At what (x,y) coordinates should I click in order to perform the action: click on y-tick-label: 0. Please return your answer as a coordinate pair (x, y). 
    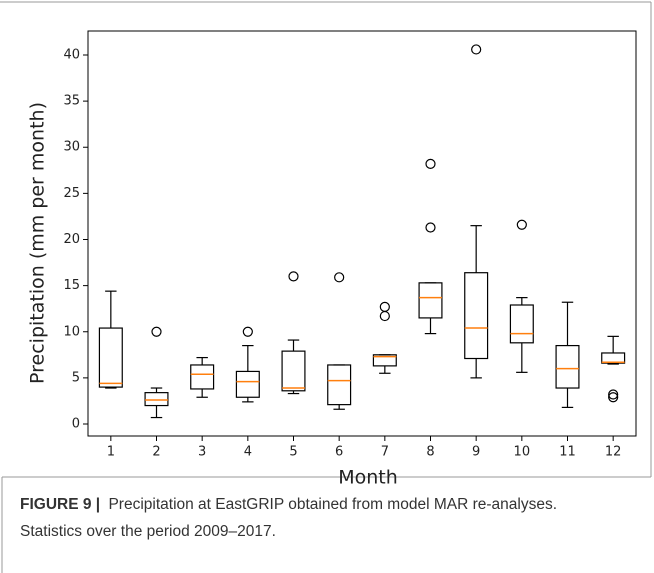
    Looking at the image, I should click on (76, 424).